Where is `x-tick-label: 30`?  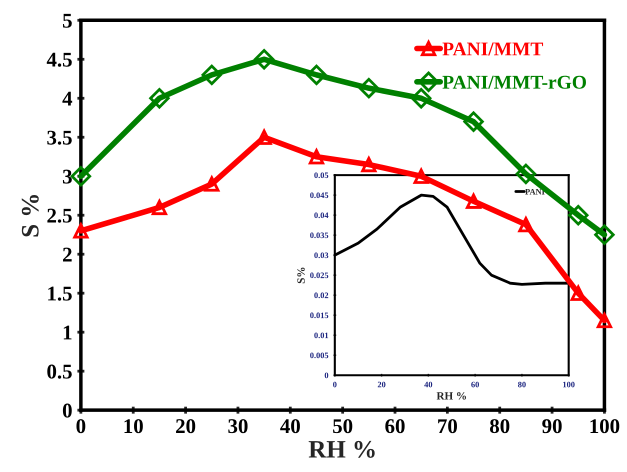
x-tick-label: 30 is located at coordinates (238, 426).